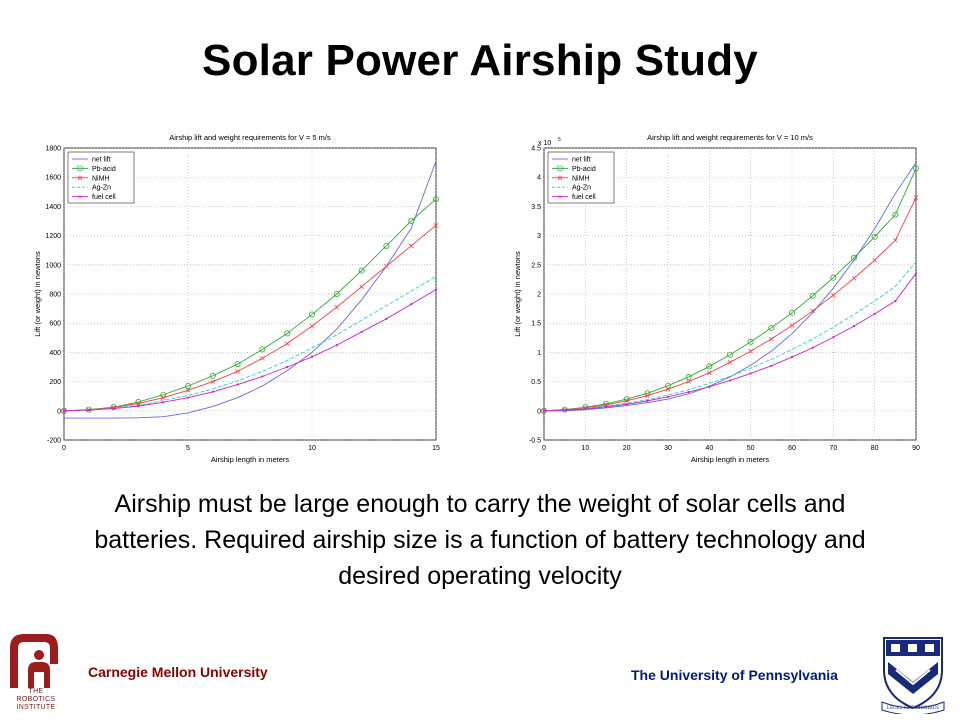 The height and width of the screenshot is (720, 960). I want to click on chart1-y-tick-label: 0, so click(59, 411).